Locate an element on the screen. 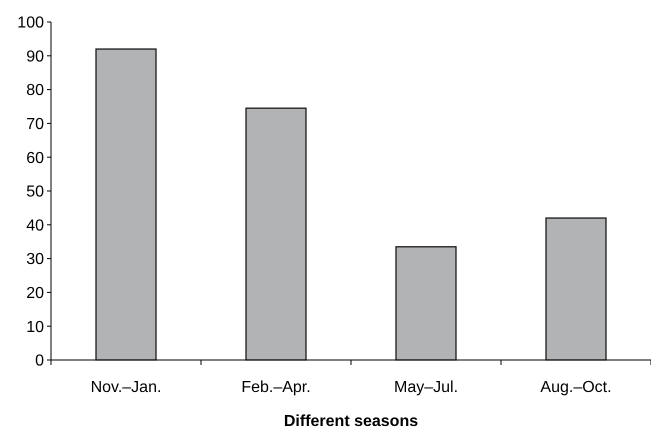  y-tick-label: 40 is located at coordinates (35, 225).